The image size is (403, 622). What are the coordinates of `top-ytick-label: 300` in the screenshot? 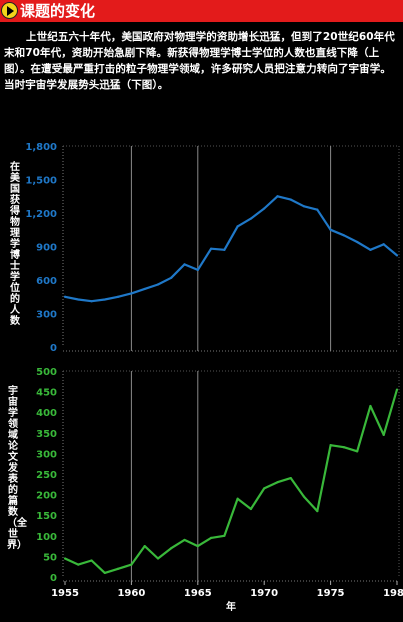 It's located at (46, 315).